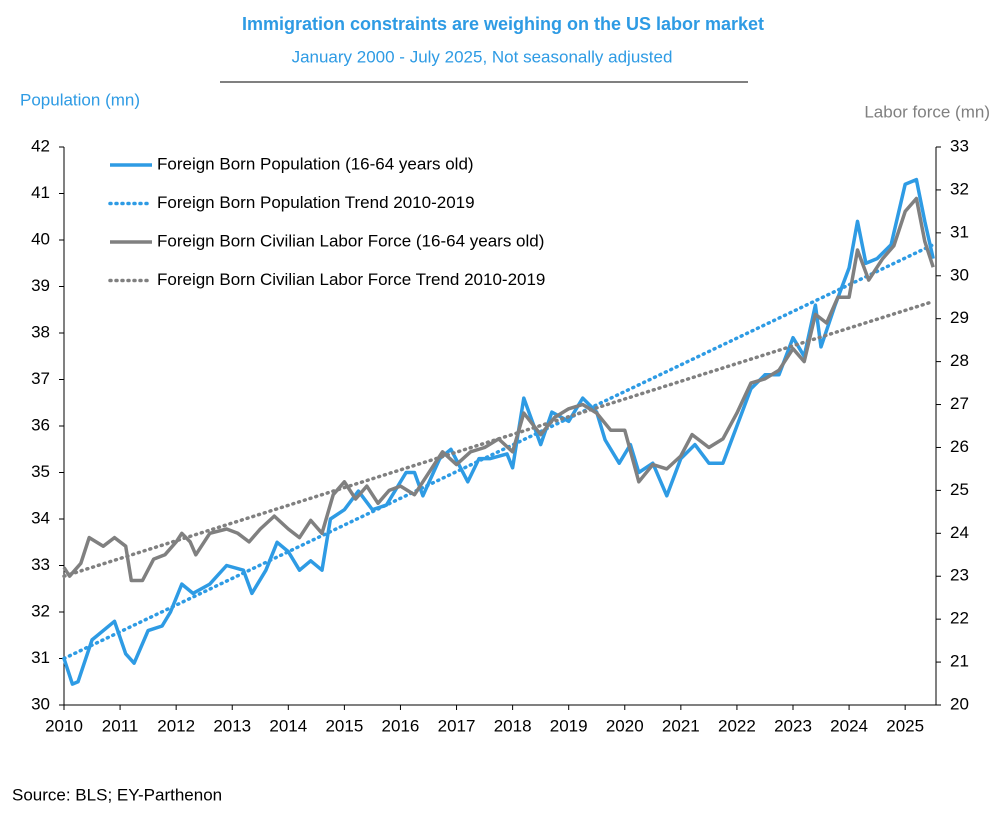 The width and height of the screenshot is (1000, 829). I want to click on y2-tick-label: 30, so click(959, 274).